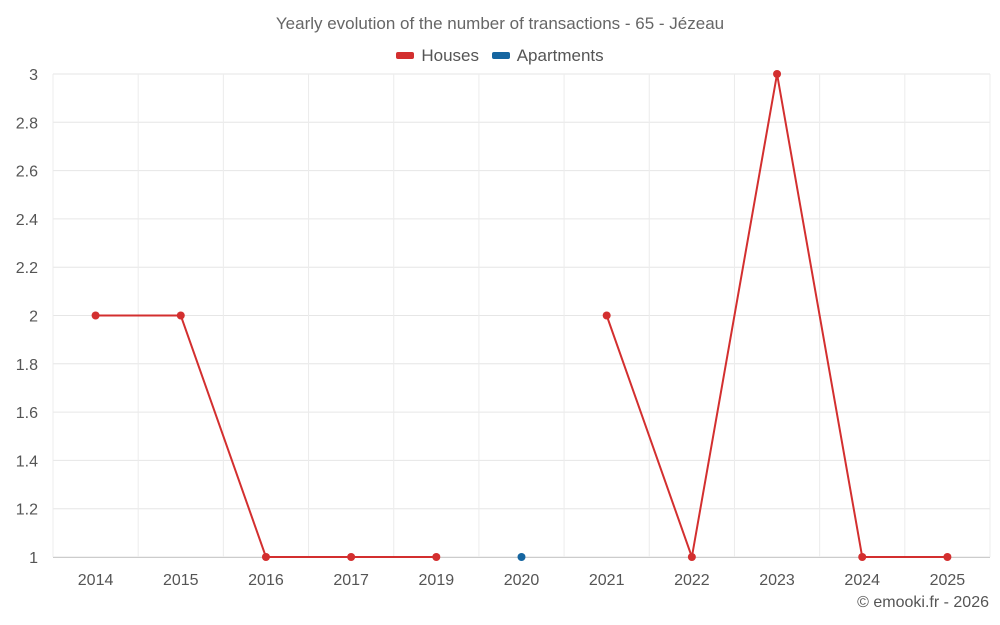 This screenshot has height=625, width=1000. I want to click on y-tick-label: 1.8, so click(27, 365).